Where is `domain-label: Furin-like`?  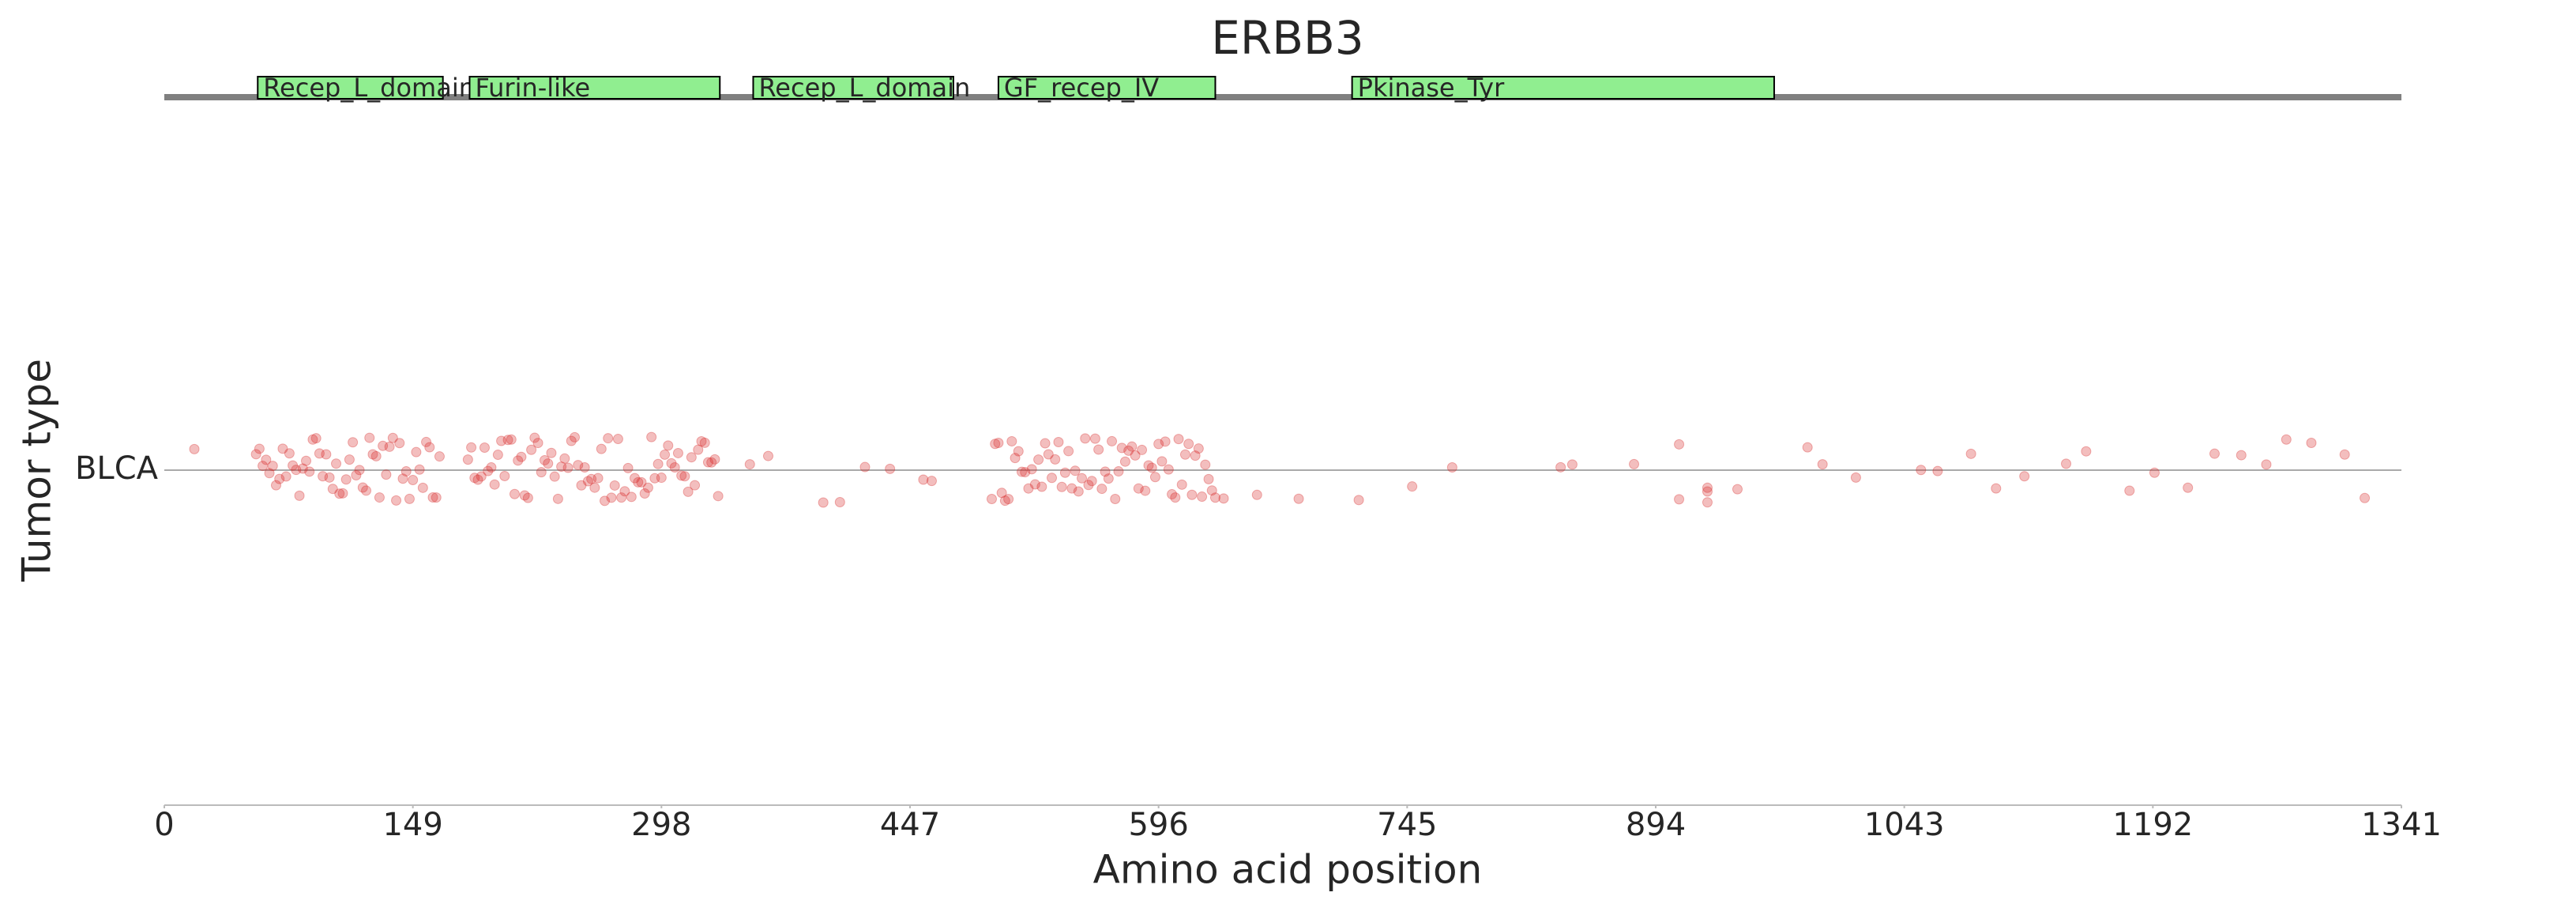
domain-label: Furin-like is located at coordinates (532, 88).